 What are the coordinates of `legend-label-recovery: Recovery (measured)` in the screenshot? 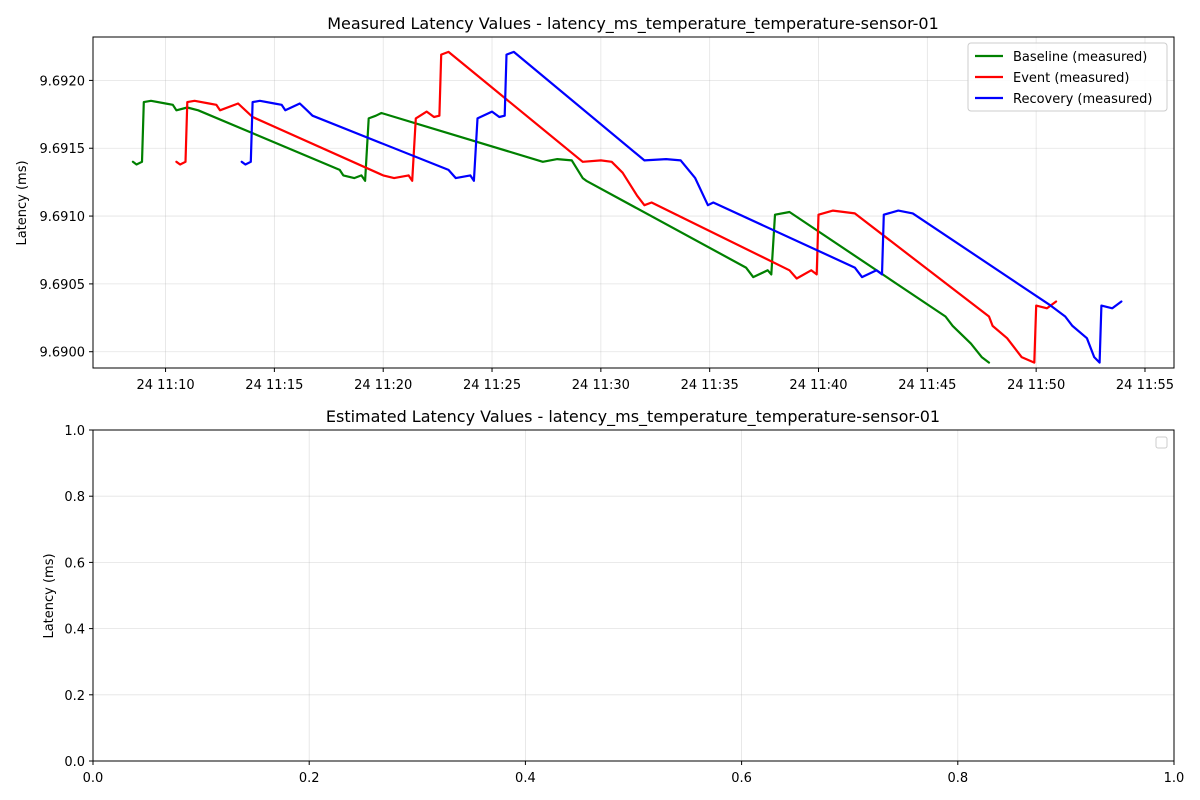 It's located at (1083, 99).